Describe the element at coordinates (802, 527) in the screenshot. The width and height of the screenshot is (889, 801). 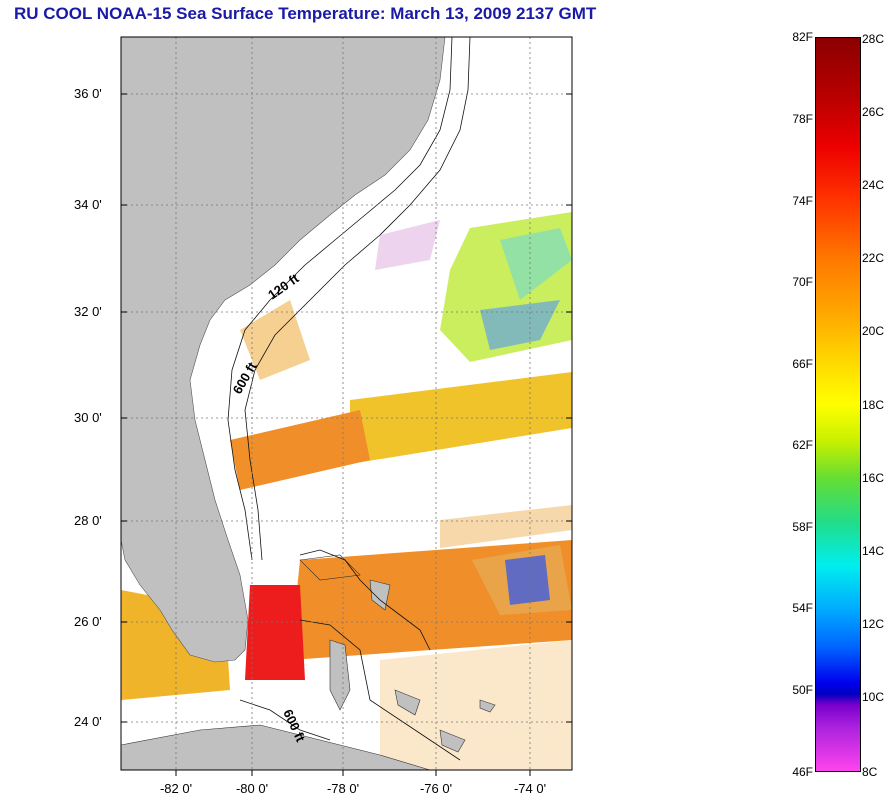
I see `colorbar-f-label: 58F` at that location.